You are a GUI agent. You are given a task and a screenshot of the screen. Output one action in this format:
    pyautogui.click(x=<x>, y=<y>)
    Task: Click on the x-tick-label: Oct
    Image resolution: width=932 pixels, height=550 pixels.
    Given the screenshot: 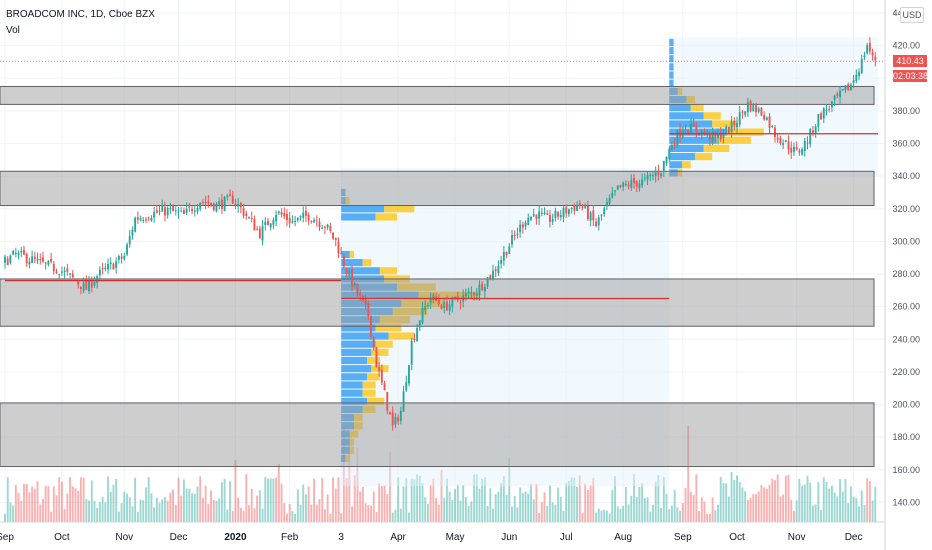 What is the action you would take?
    pyautogui.click(x=62, y=537)
    